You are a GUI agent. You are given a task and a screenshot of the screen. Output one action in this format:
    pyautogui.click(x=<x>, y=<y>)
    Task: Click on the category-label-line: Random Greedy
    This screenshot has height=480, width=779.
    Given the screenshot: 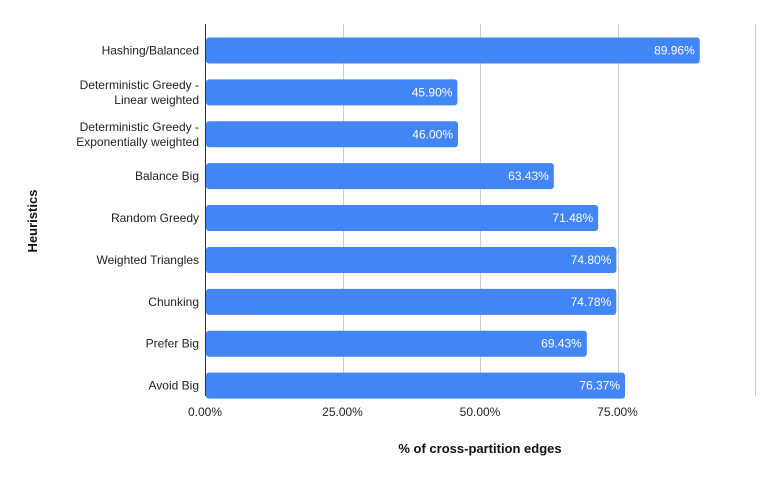 What is the action you would take?
    pyautogui.click(x=155, y=218)
    